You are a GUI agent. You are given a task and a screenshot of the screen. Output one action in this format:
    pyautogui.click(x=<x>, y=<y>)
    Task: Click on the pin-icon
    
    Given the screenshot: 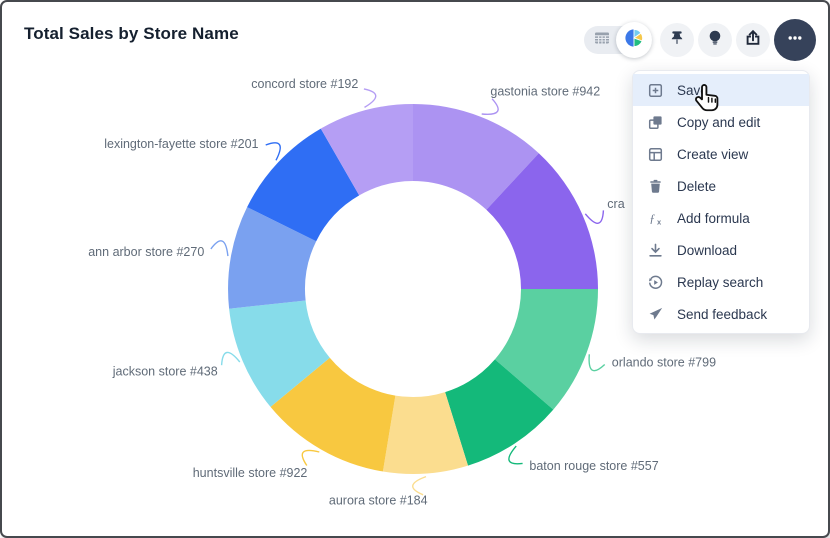 What is the action you would take?
    pyautogui.click(x=677, y=40)
    